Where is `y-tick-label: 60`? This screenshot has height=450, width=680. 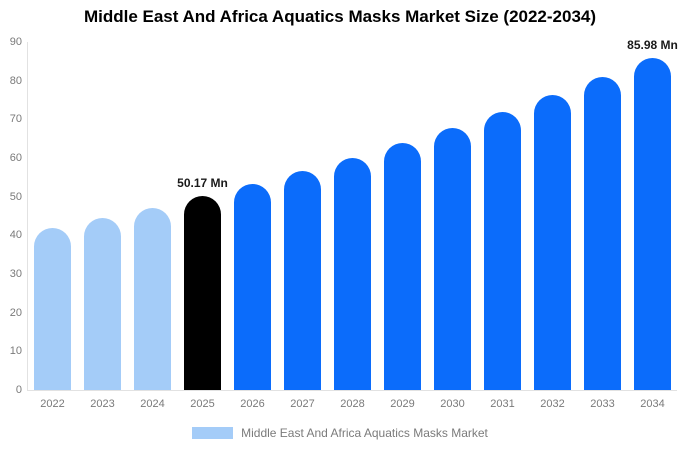
y-tick-label: 60 is located at coordinates (15, 158).